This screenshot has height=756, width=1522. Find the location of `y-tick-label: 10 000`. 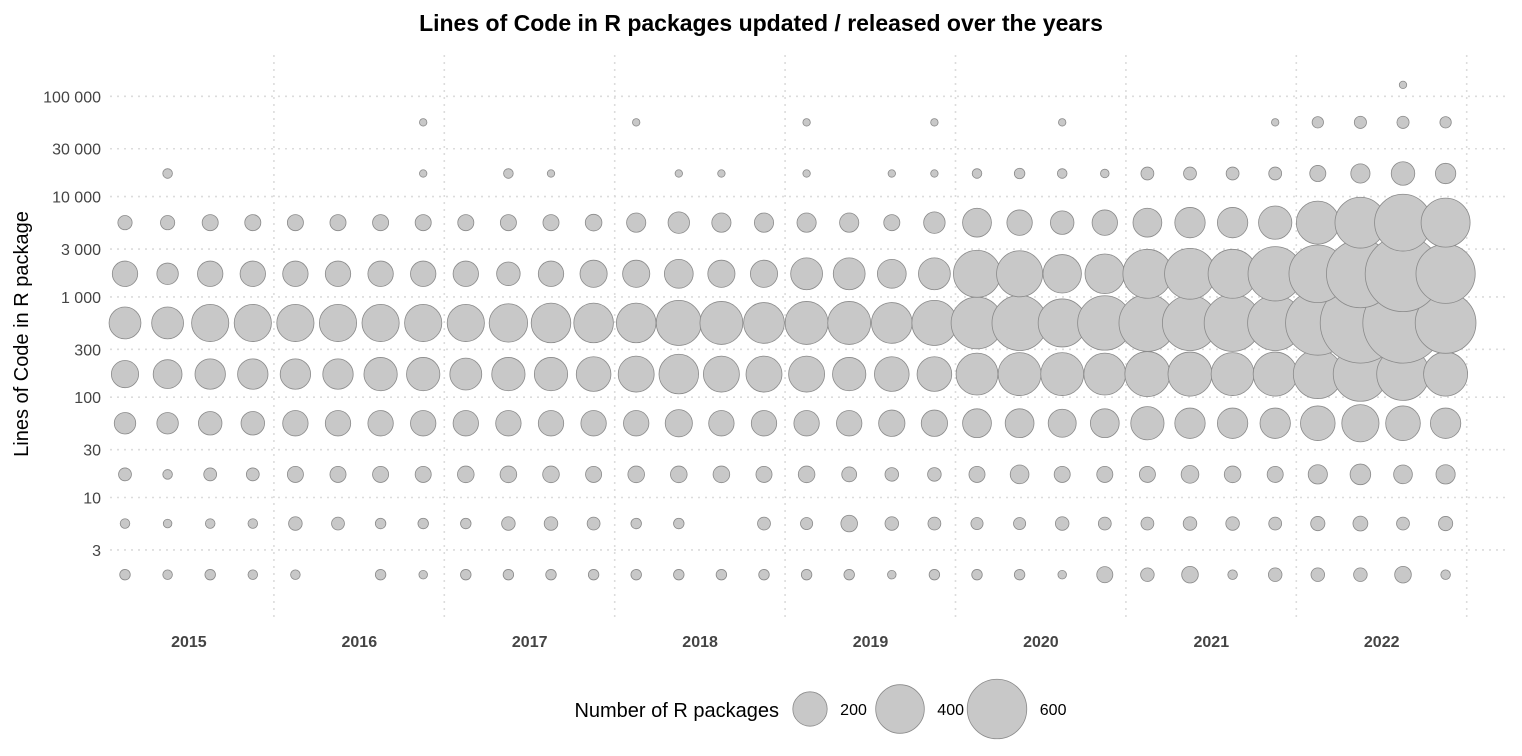

y-tick-label: 10 000 is located at coordinates (76, 198).